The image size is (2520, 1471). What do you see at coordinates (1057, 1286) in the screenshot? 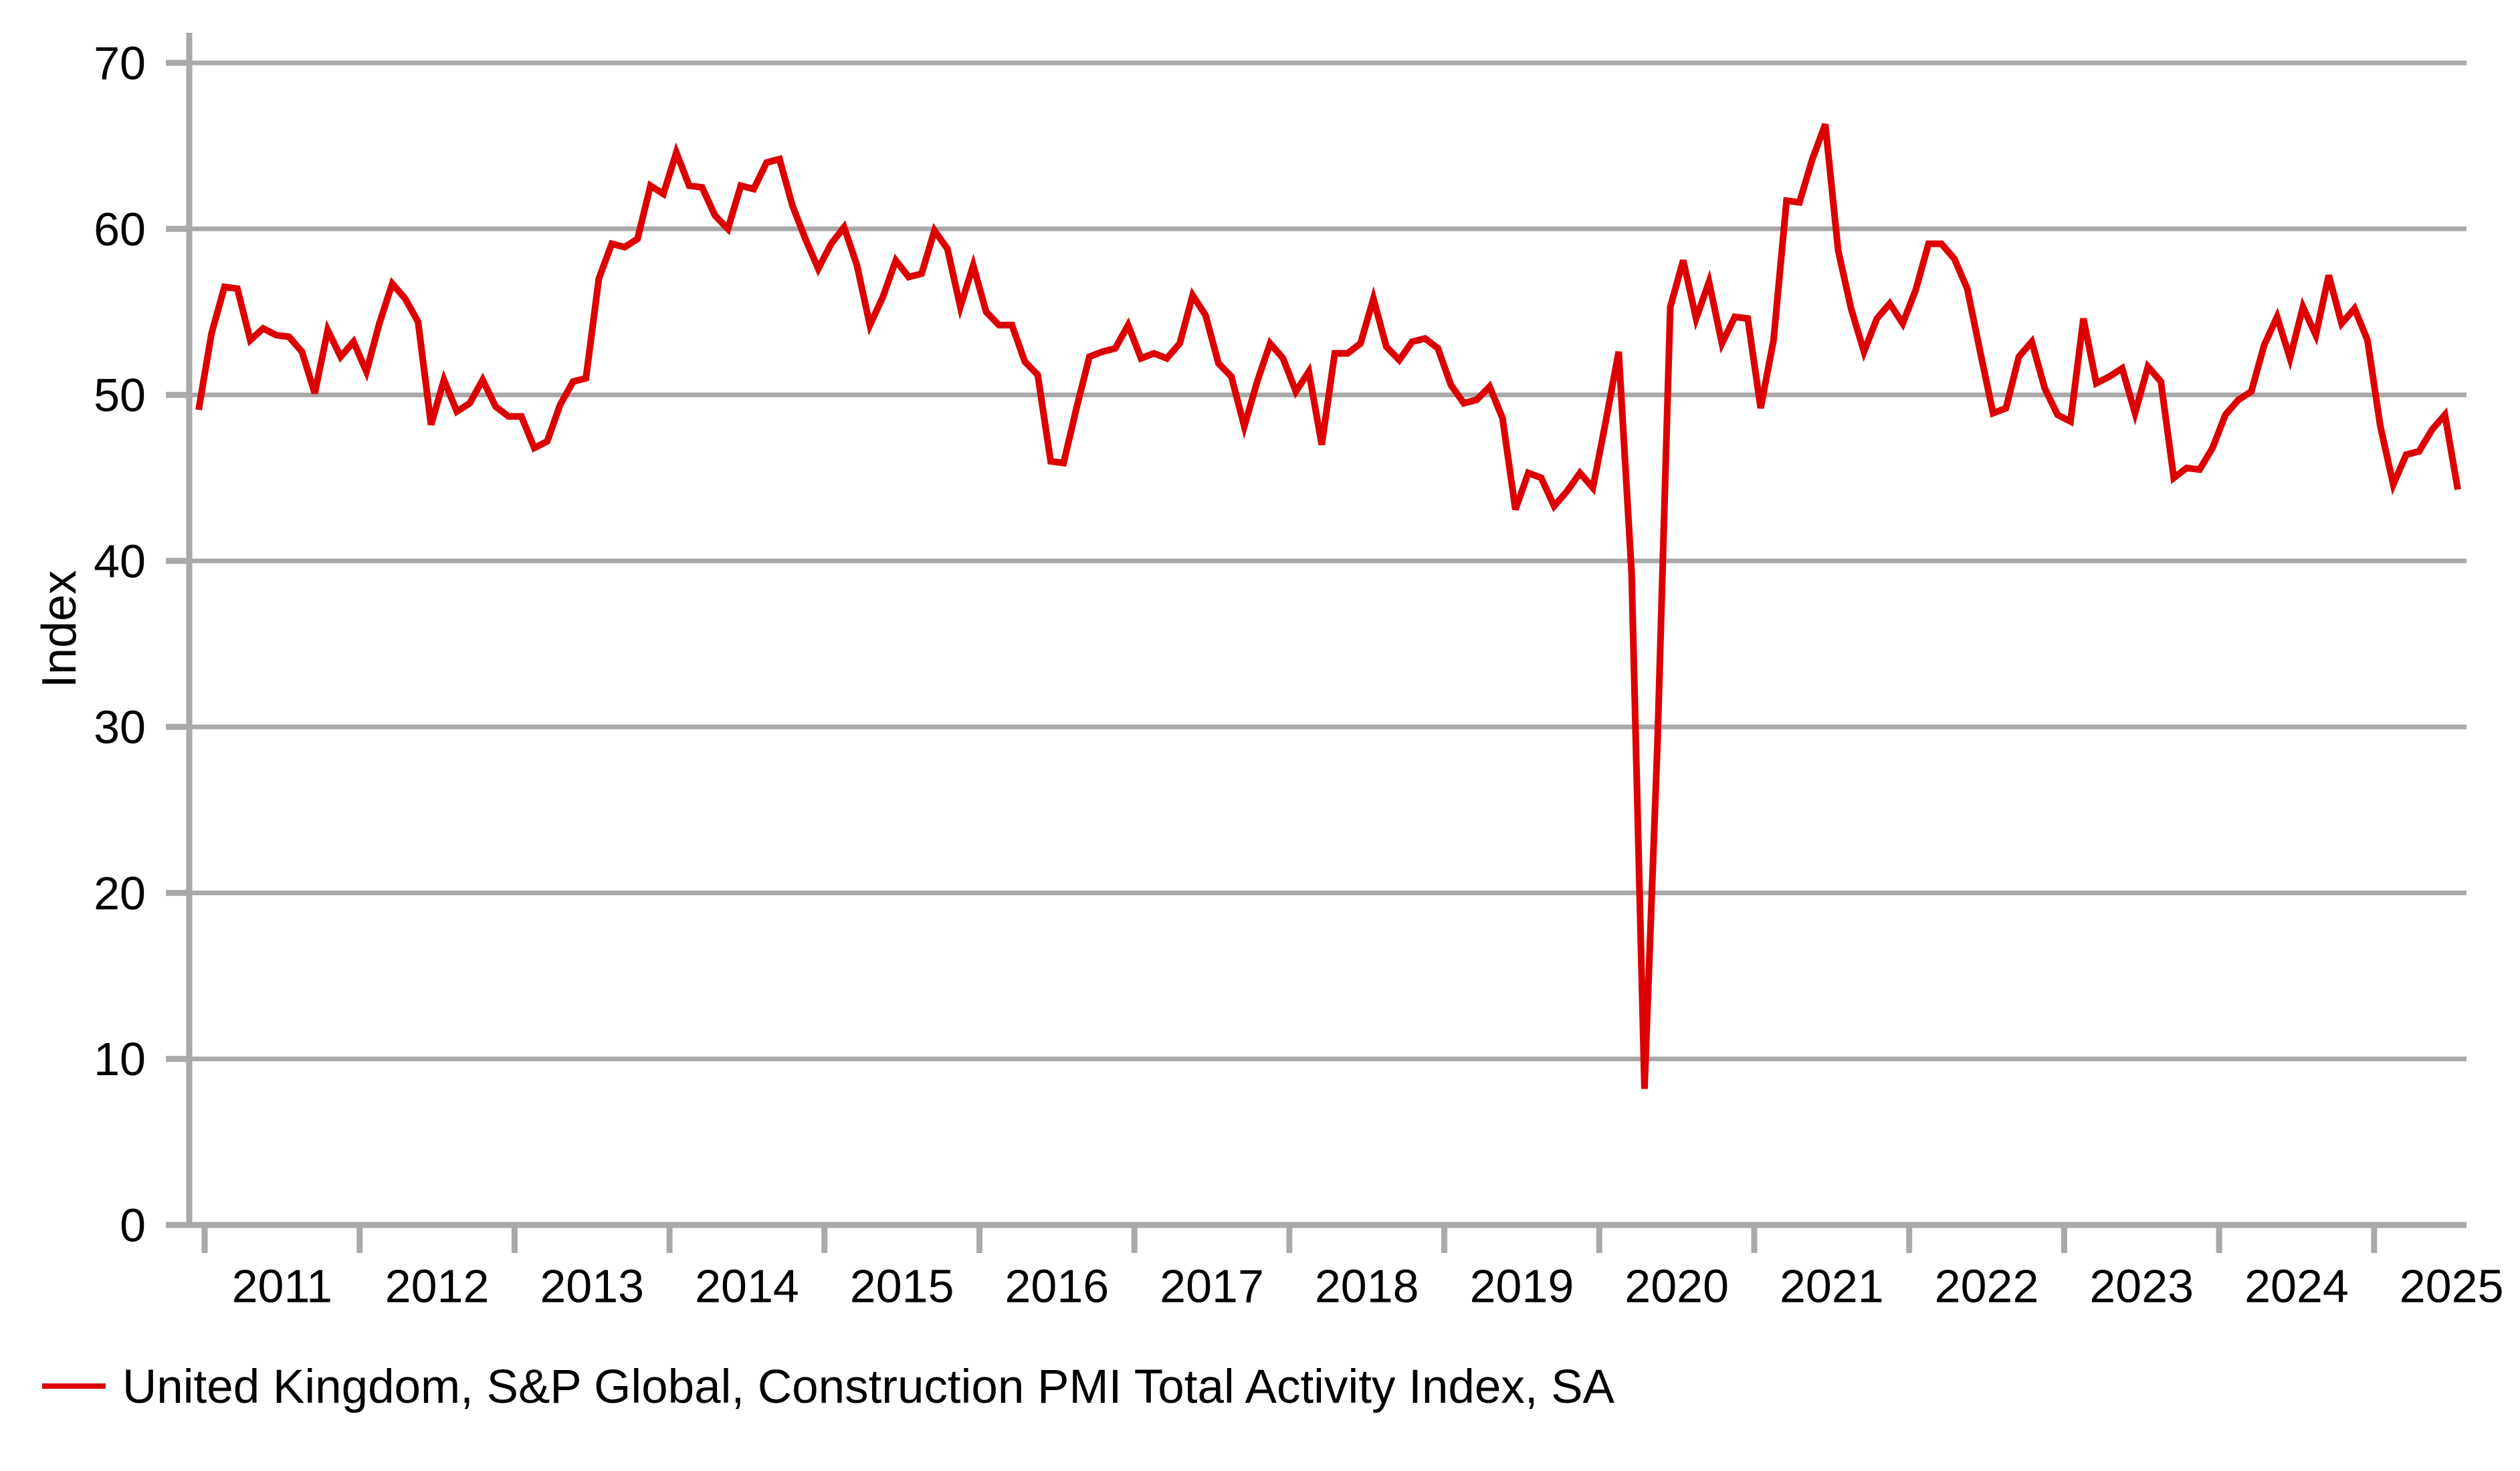
I see `x-year-label-2016: 2016` at bounding box center [1057, 1286].